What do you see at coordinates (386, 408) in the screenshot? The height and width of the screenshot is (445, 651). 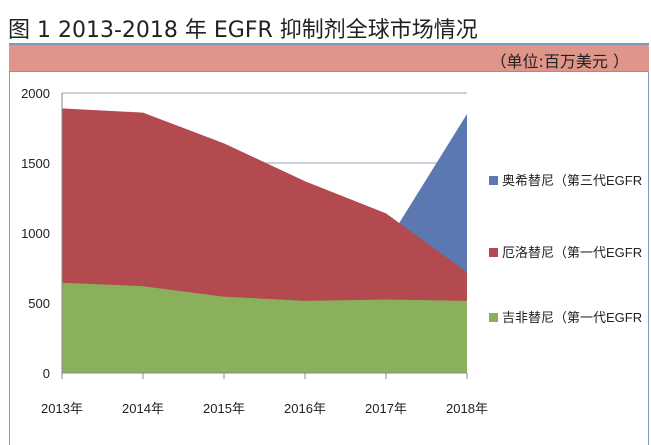 I see `x-tick-label: 2017年` at bounding box center [386, 408].